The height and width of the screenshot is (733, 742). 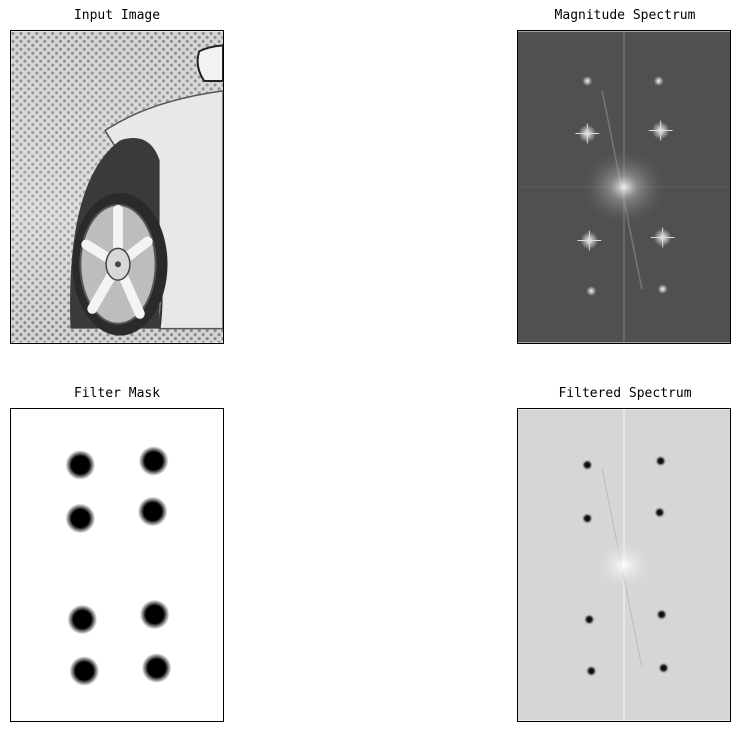 What do you see at coordinates (117, 15) in the screenshot?
I see `input-image-title: Input Image` at bounding box center [117, 15].